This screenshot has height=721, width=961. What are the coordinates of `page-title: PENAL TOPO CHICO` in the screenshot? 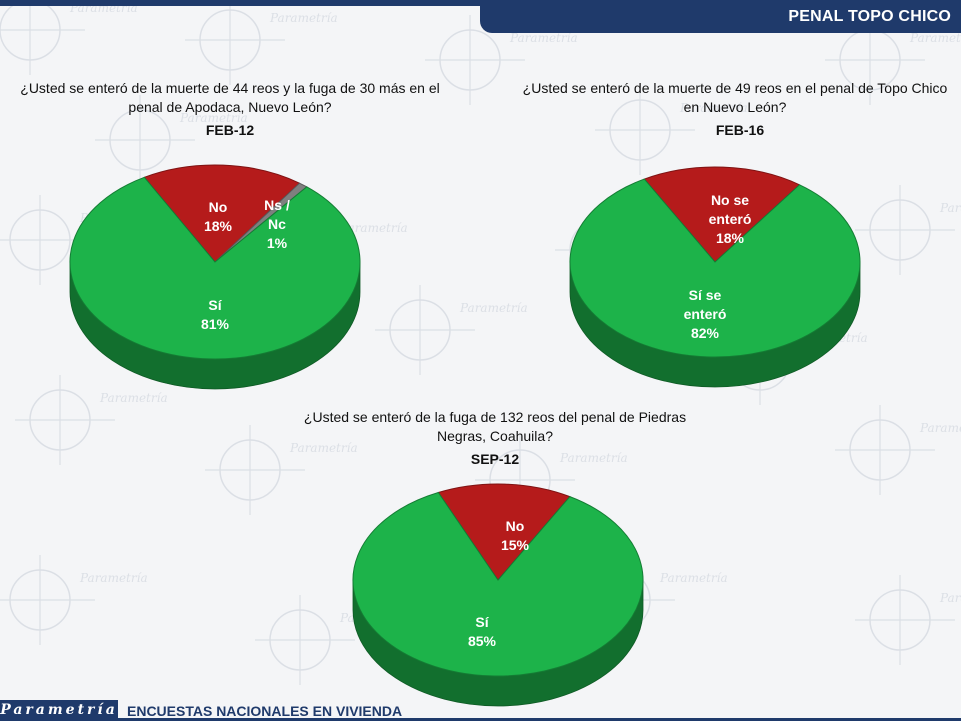 It's located at (869, 16).